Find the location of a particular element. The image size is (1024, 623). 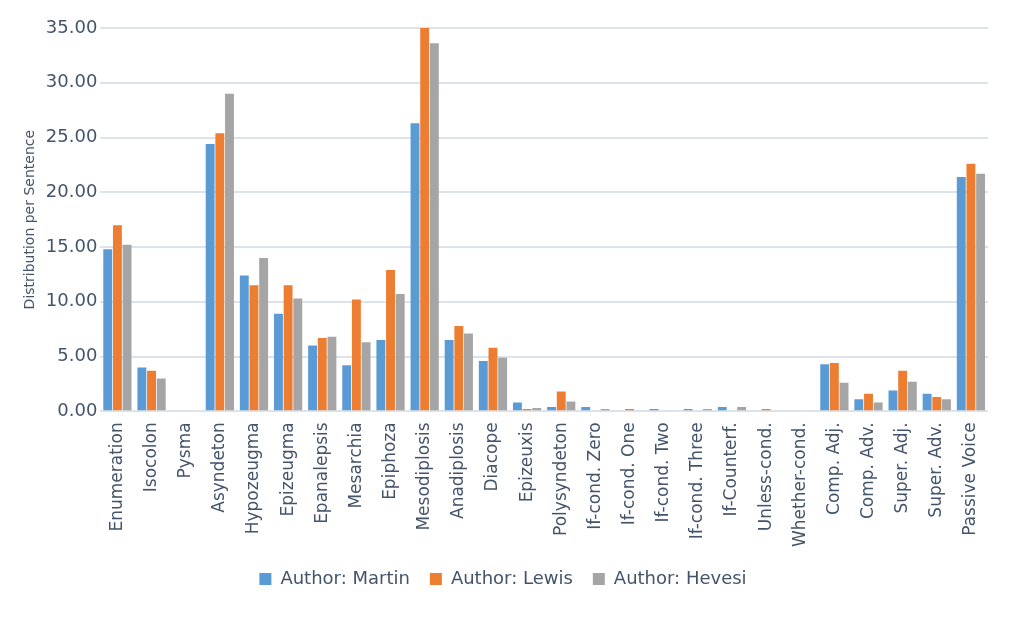

legend-label: Author: Martin is located at coordinates (345, 577).